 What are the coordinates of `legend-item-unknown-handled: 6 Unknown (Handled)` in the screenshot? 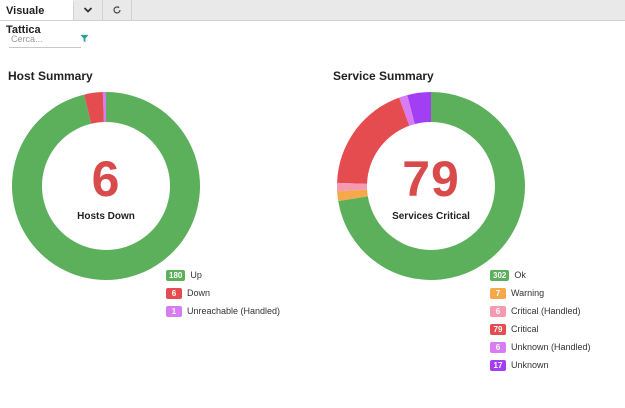 It's located at (540, 347).